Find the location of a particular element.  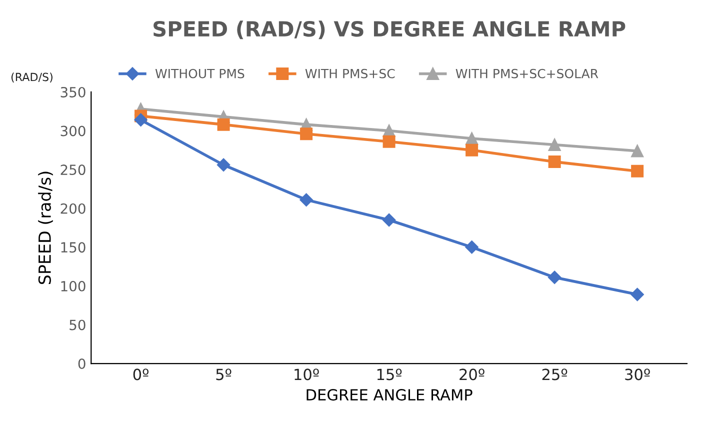

y-tick-label: 300 is located at coordinates (73, 131).